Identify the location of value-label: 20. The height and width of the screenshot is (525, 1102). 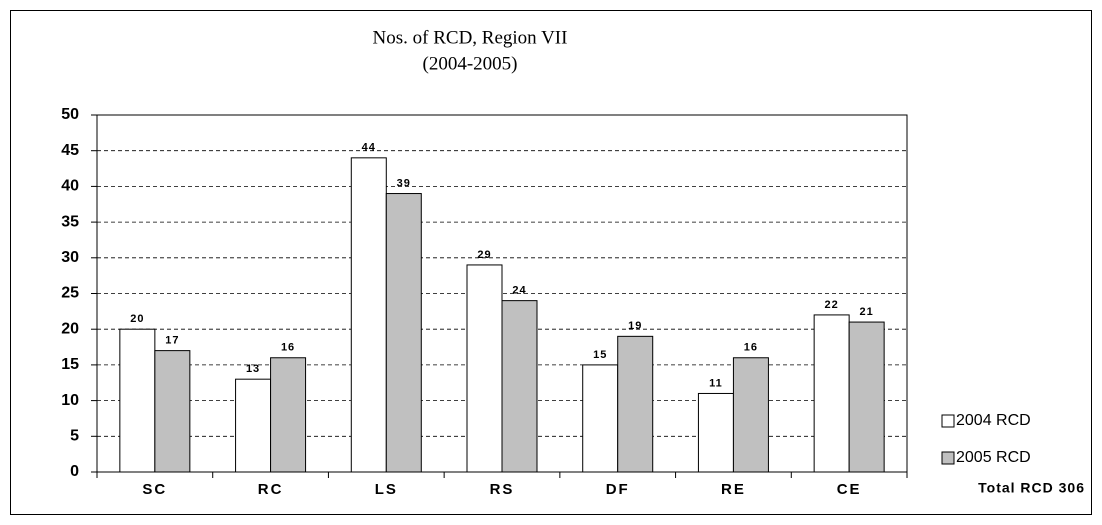
(137, 319).